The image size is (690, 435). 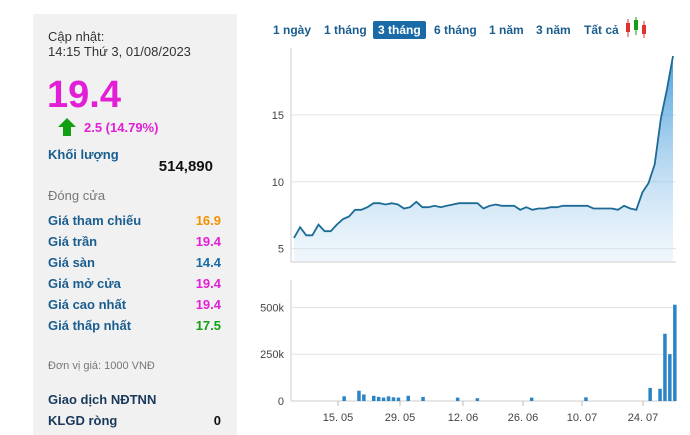 I want to click on open-price-label: Giá mở cửa, so click(x=84, y=283).